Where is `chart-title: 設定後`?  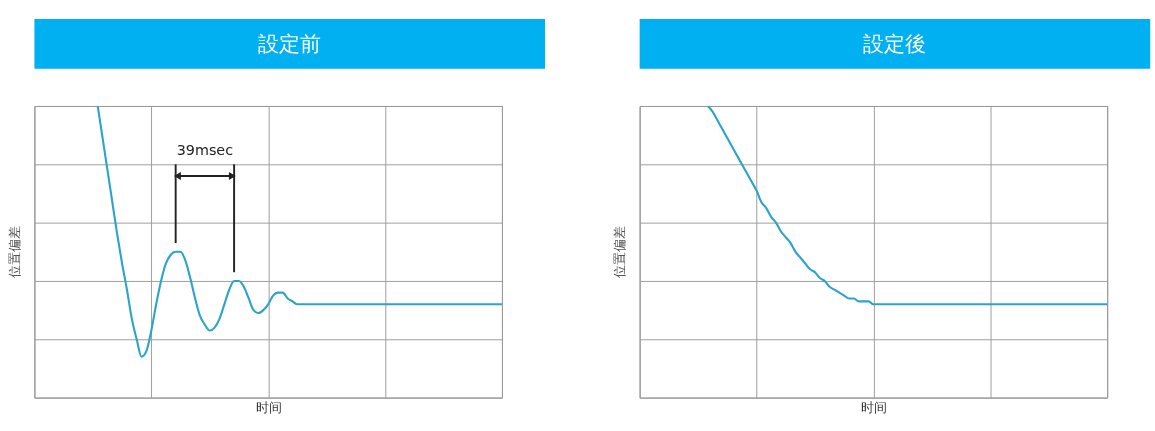
chart-title: 設定後 is located at coordinates (895, 43).